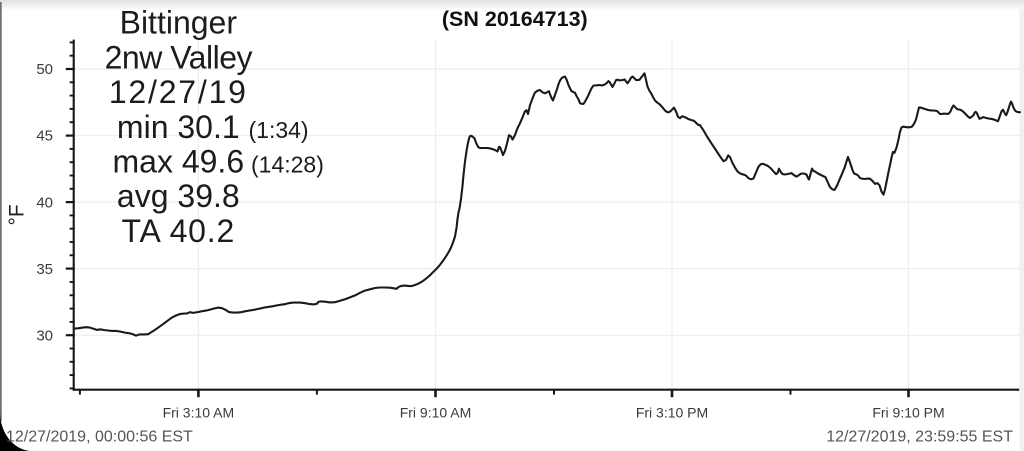 The height and width of the screenshot is (451, 1024). Describe the element at coordinates (17, 214) in the screenshot. I see `svg-text: °F` at that location.